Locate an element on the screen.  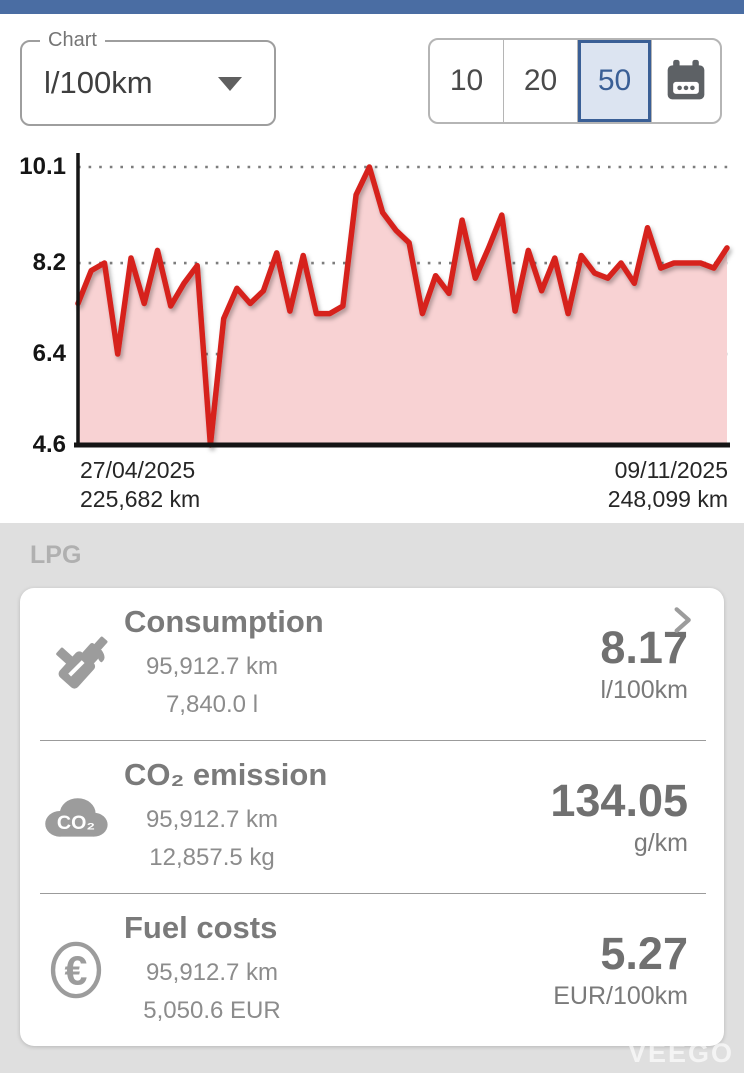
euro-icon: € is located at coordinates (76, 970).